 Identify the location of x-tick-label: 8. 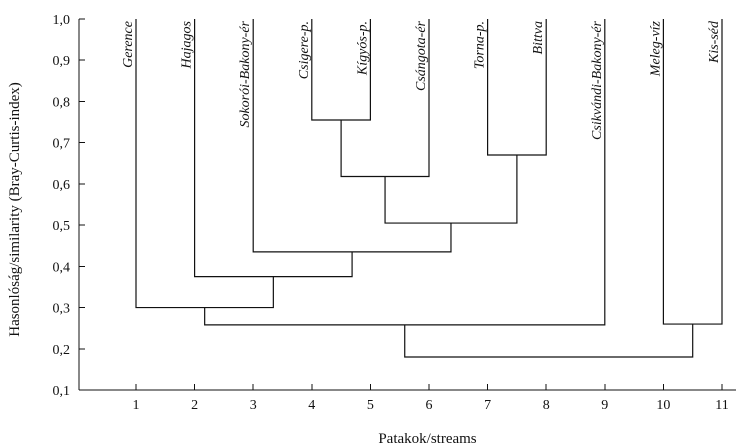
(546, 405).